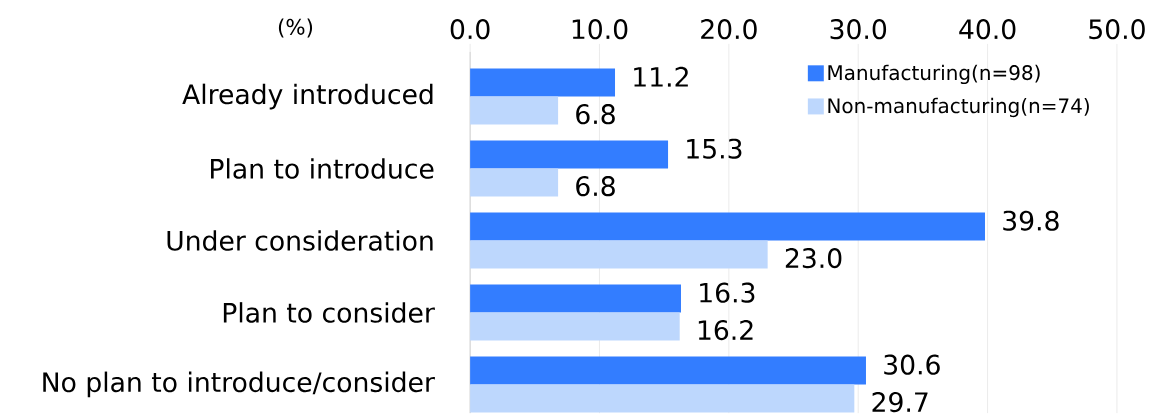 This screenshot has width=1151, height=414. I want to click on data-label: 39.8, so click(1031, 221).